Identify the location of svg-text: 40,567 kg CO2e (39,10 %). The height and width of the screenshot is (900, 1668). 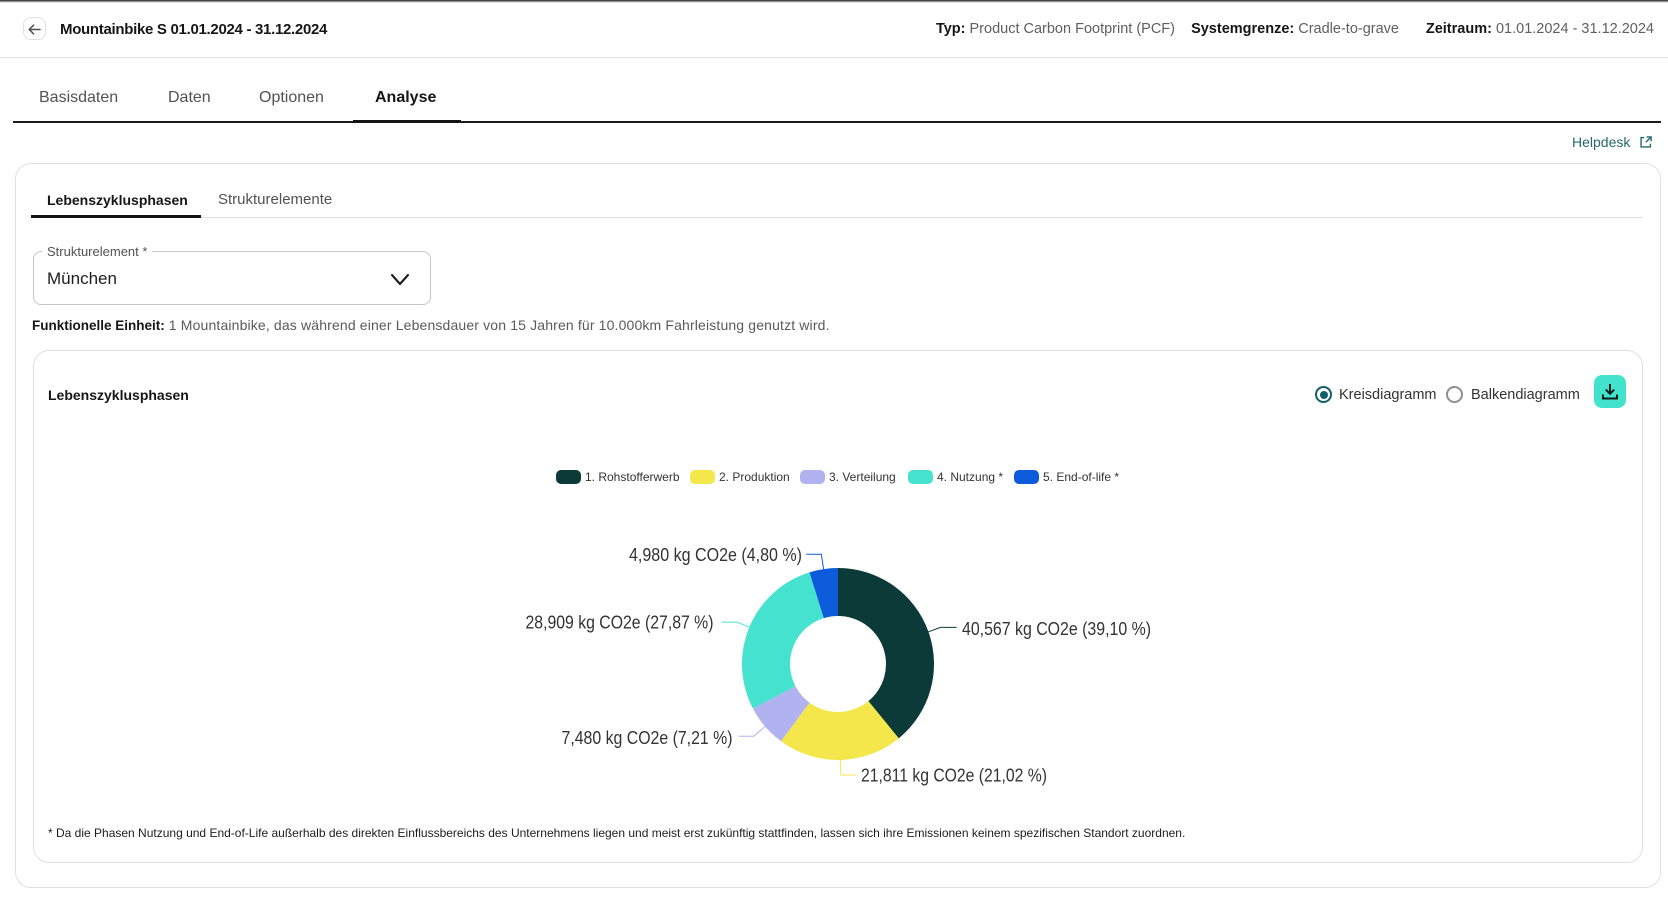
(1056, 629).